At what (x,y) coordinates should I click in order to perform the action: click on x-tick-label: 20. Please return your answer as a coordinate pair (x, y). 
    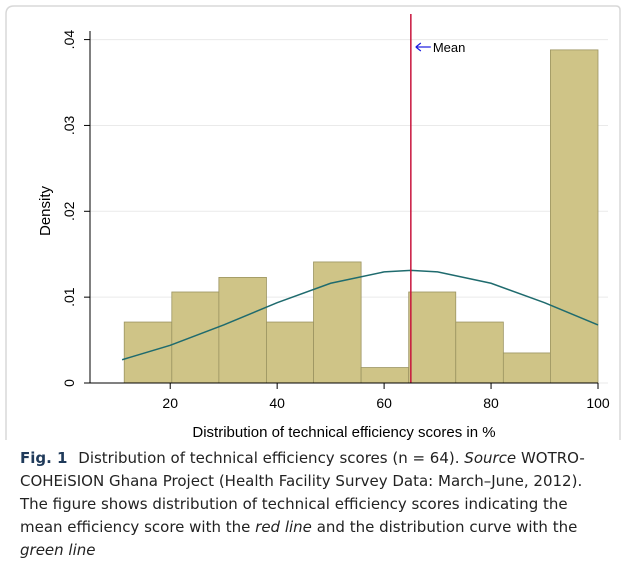
    Looking at the image, I should click on (170, 403).